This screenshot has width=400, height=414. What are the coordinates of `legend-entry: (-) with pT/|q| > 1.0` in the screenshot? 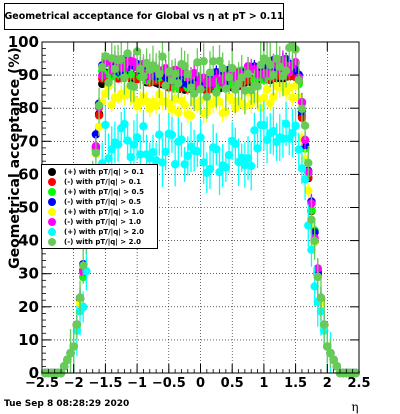 It's located at (91, 222).